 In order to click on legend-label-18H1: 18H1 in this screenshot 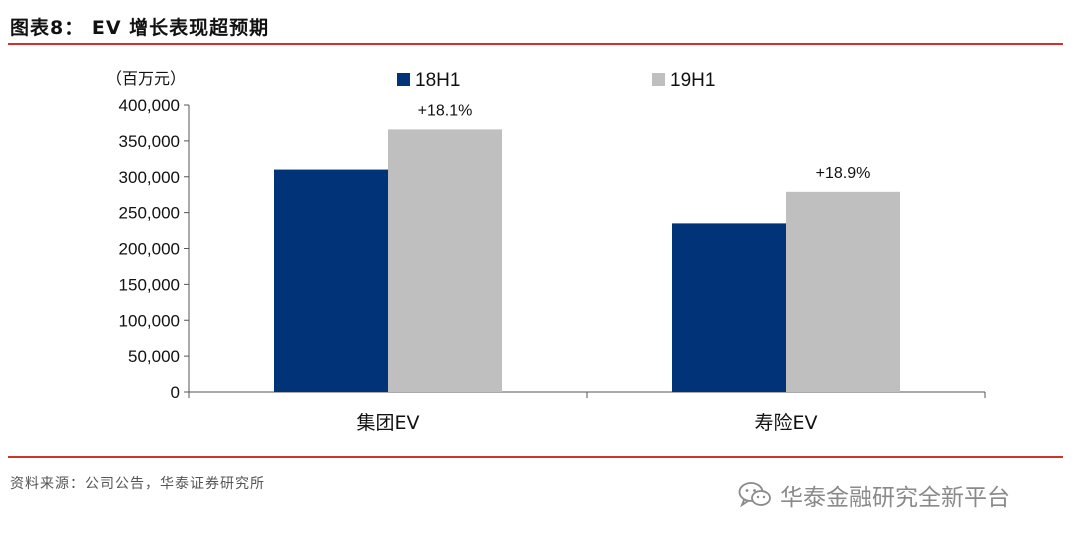, I will do `click(437, 80)`.